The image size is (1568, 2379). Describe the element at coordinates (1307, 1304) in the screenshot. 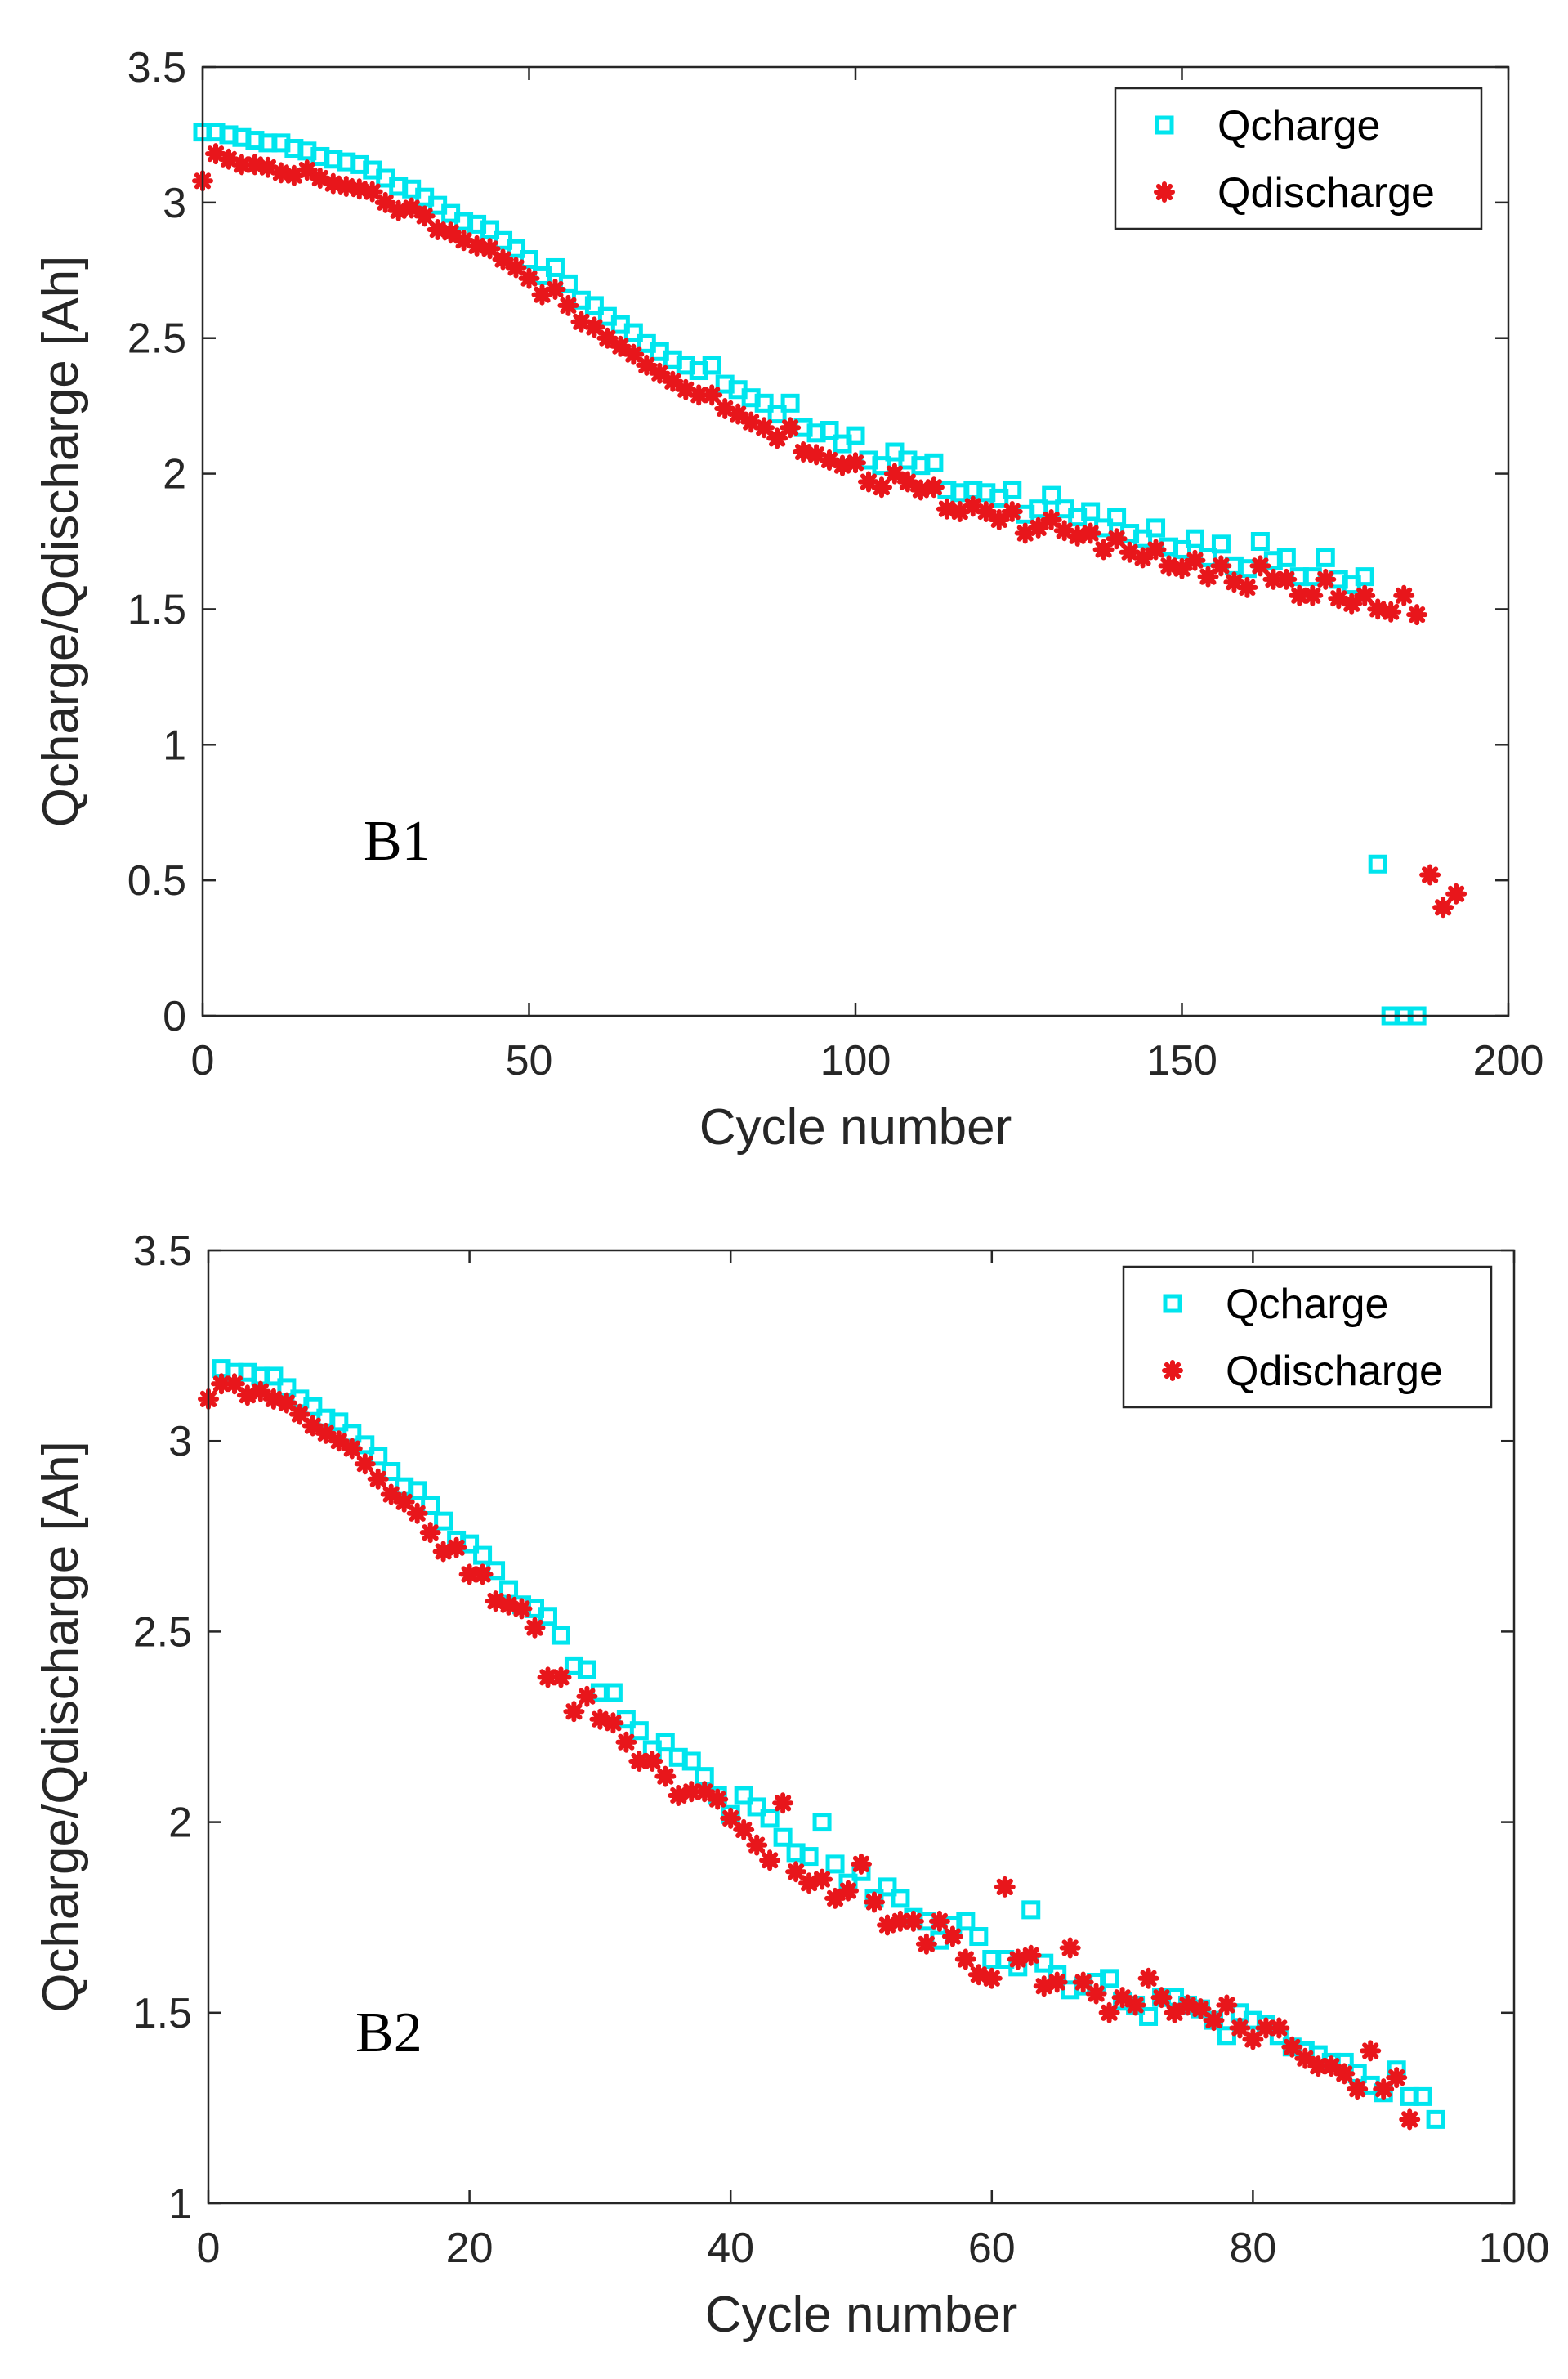

I see `legend-label-qcharge: Qcharge` at that location.